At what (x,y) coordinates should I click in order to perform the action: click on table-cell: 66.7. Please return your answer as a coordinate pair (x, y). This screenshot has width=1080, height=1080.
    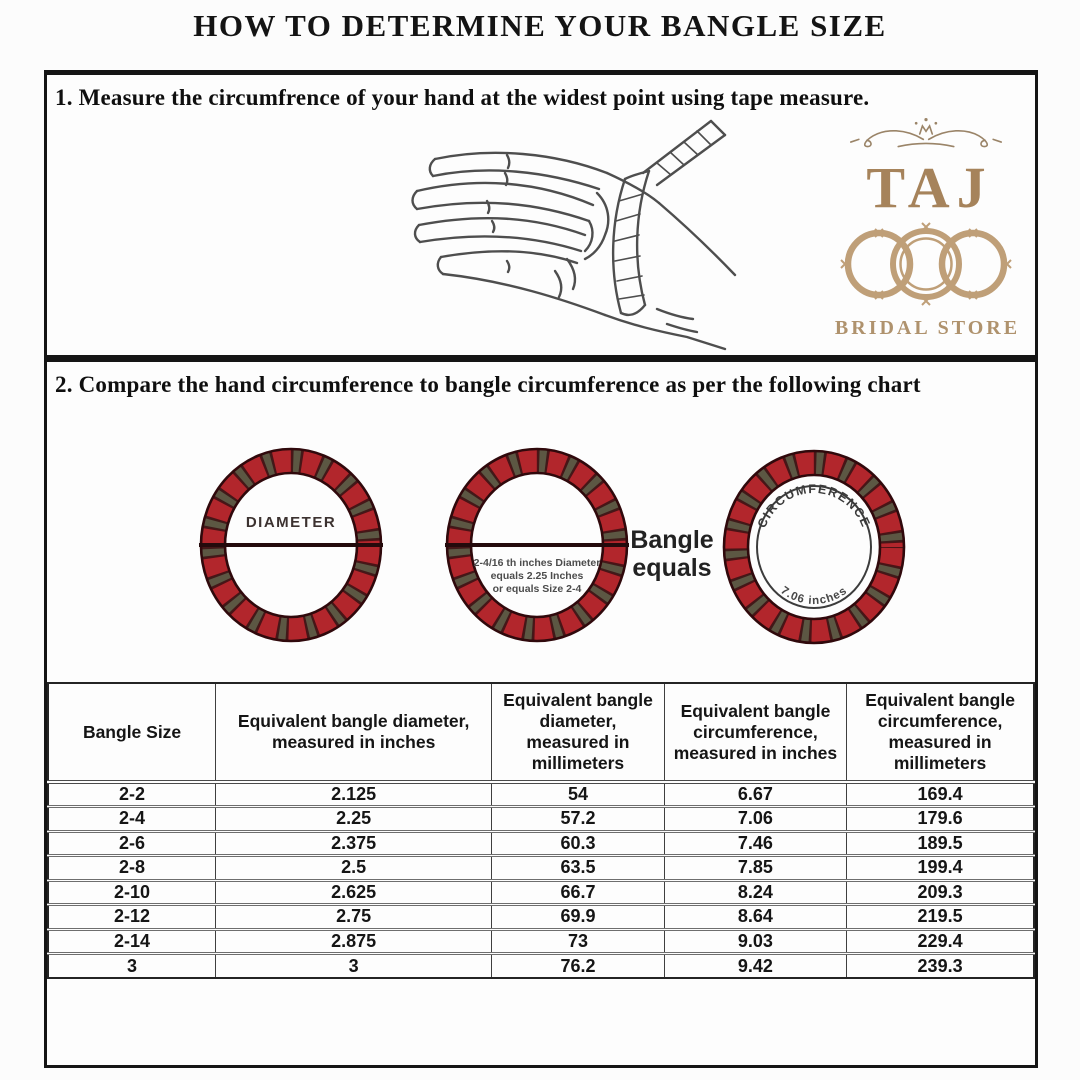
    Looking at the image, I should click on (578, 891).